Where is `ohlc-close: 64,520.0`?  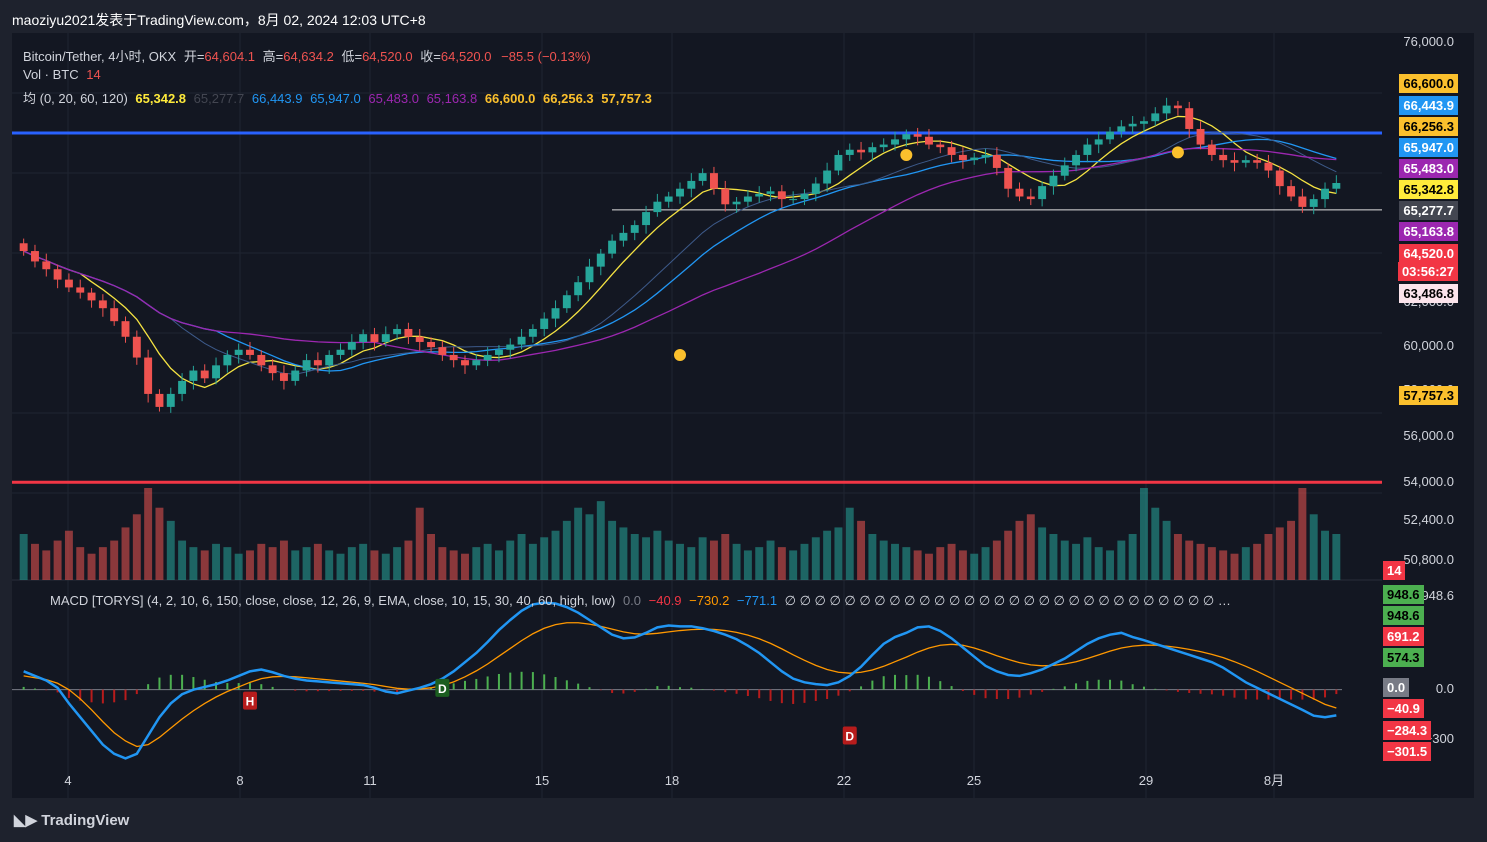 ohlc-close: 64,520.0 is located at coordinates (466, 56).